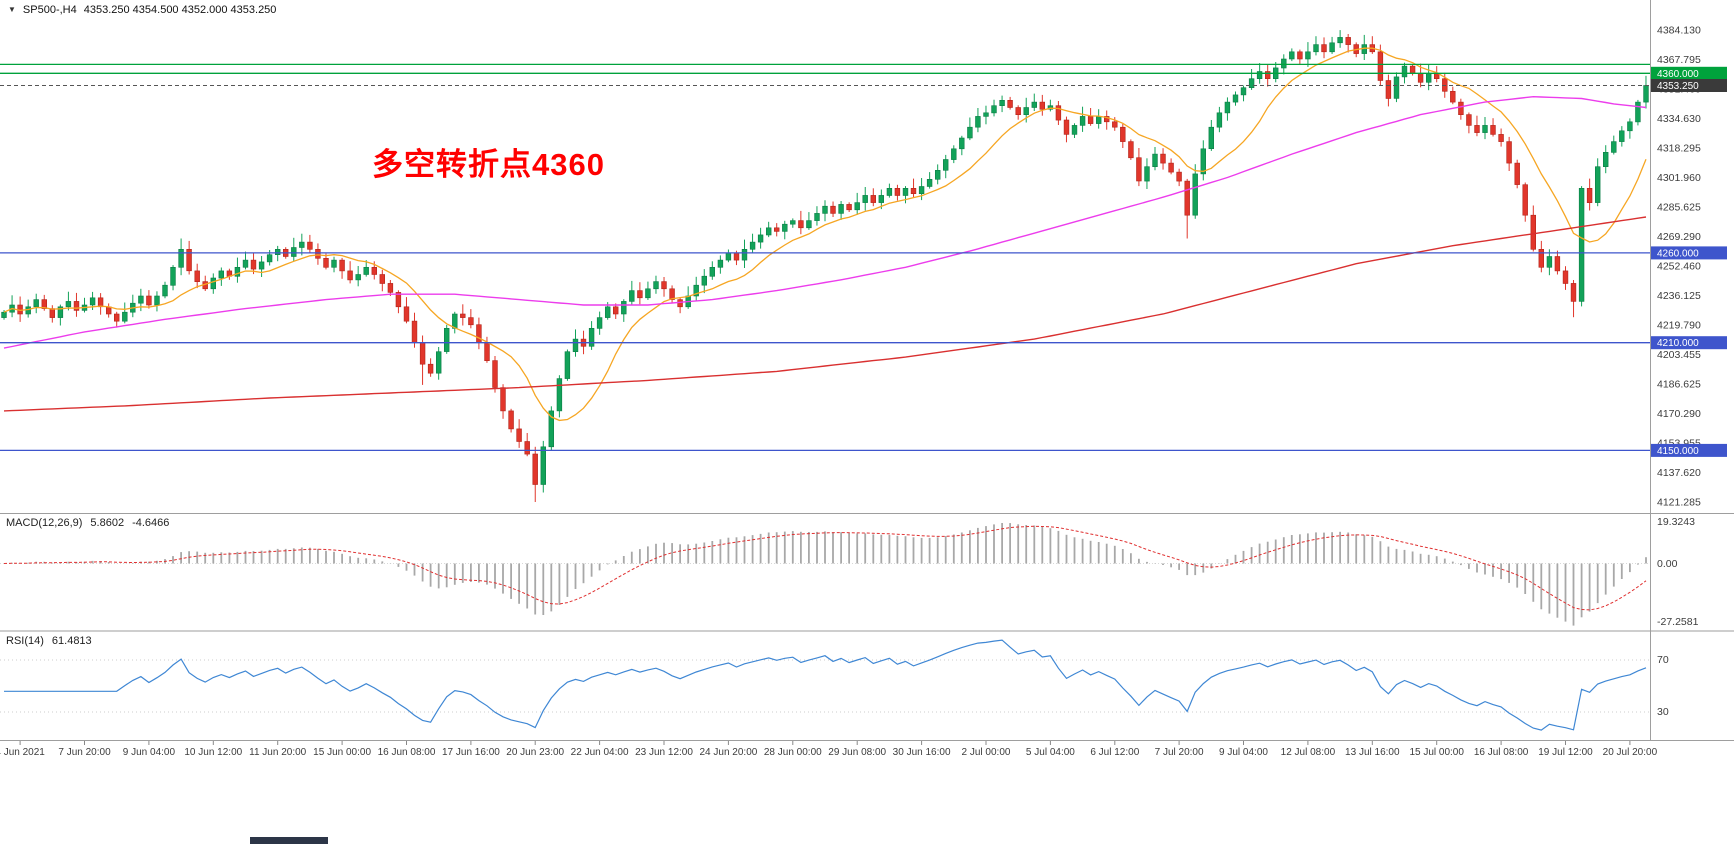 Image resolution: width=1734 pixels, height=844 pixels. I want to click on level-badge: 4150.000, so click(1689, 450).